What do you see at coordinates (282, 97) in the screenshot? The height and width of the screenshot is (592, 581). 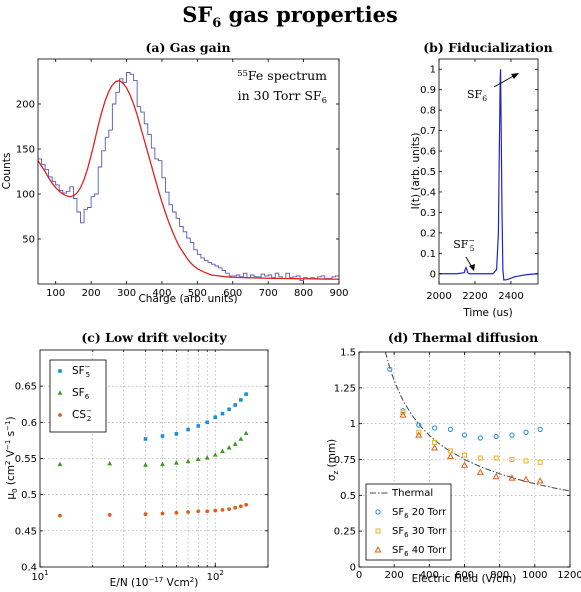 I see `panel-a-annotation-line2: in 30 Torr SF6` at bounding box center [282, 97].